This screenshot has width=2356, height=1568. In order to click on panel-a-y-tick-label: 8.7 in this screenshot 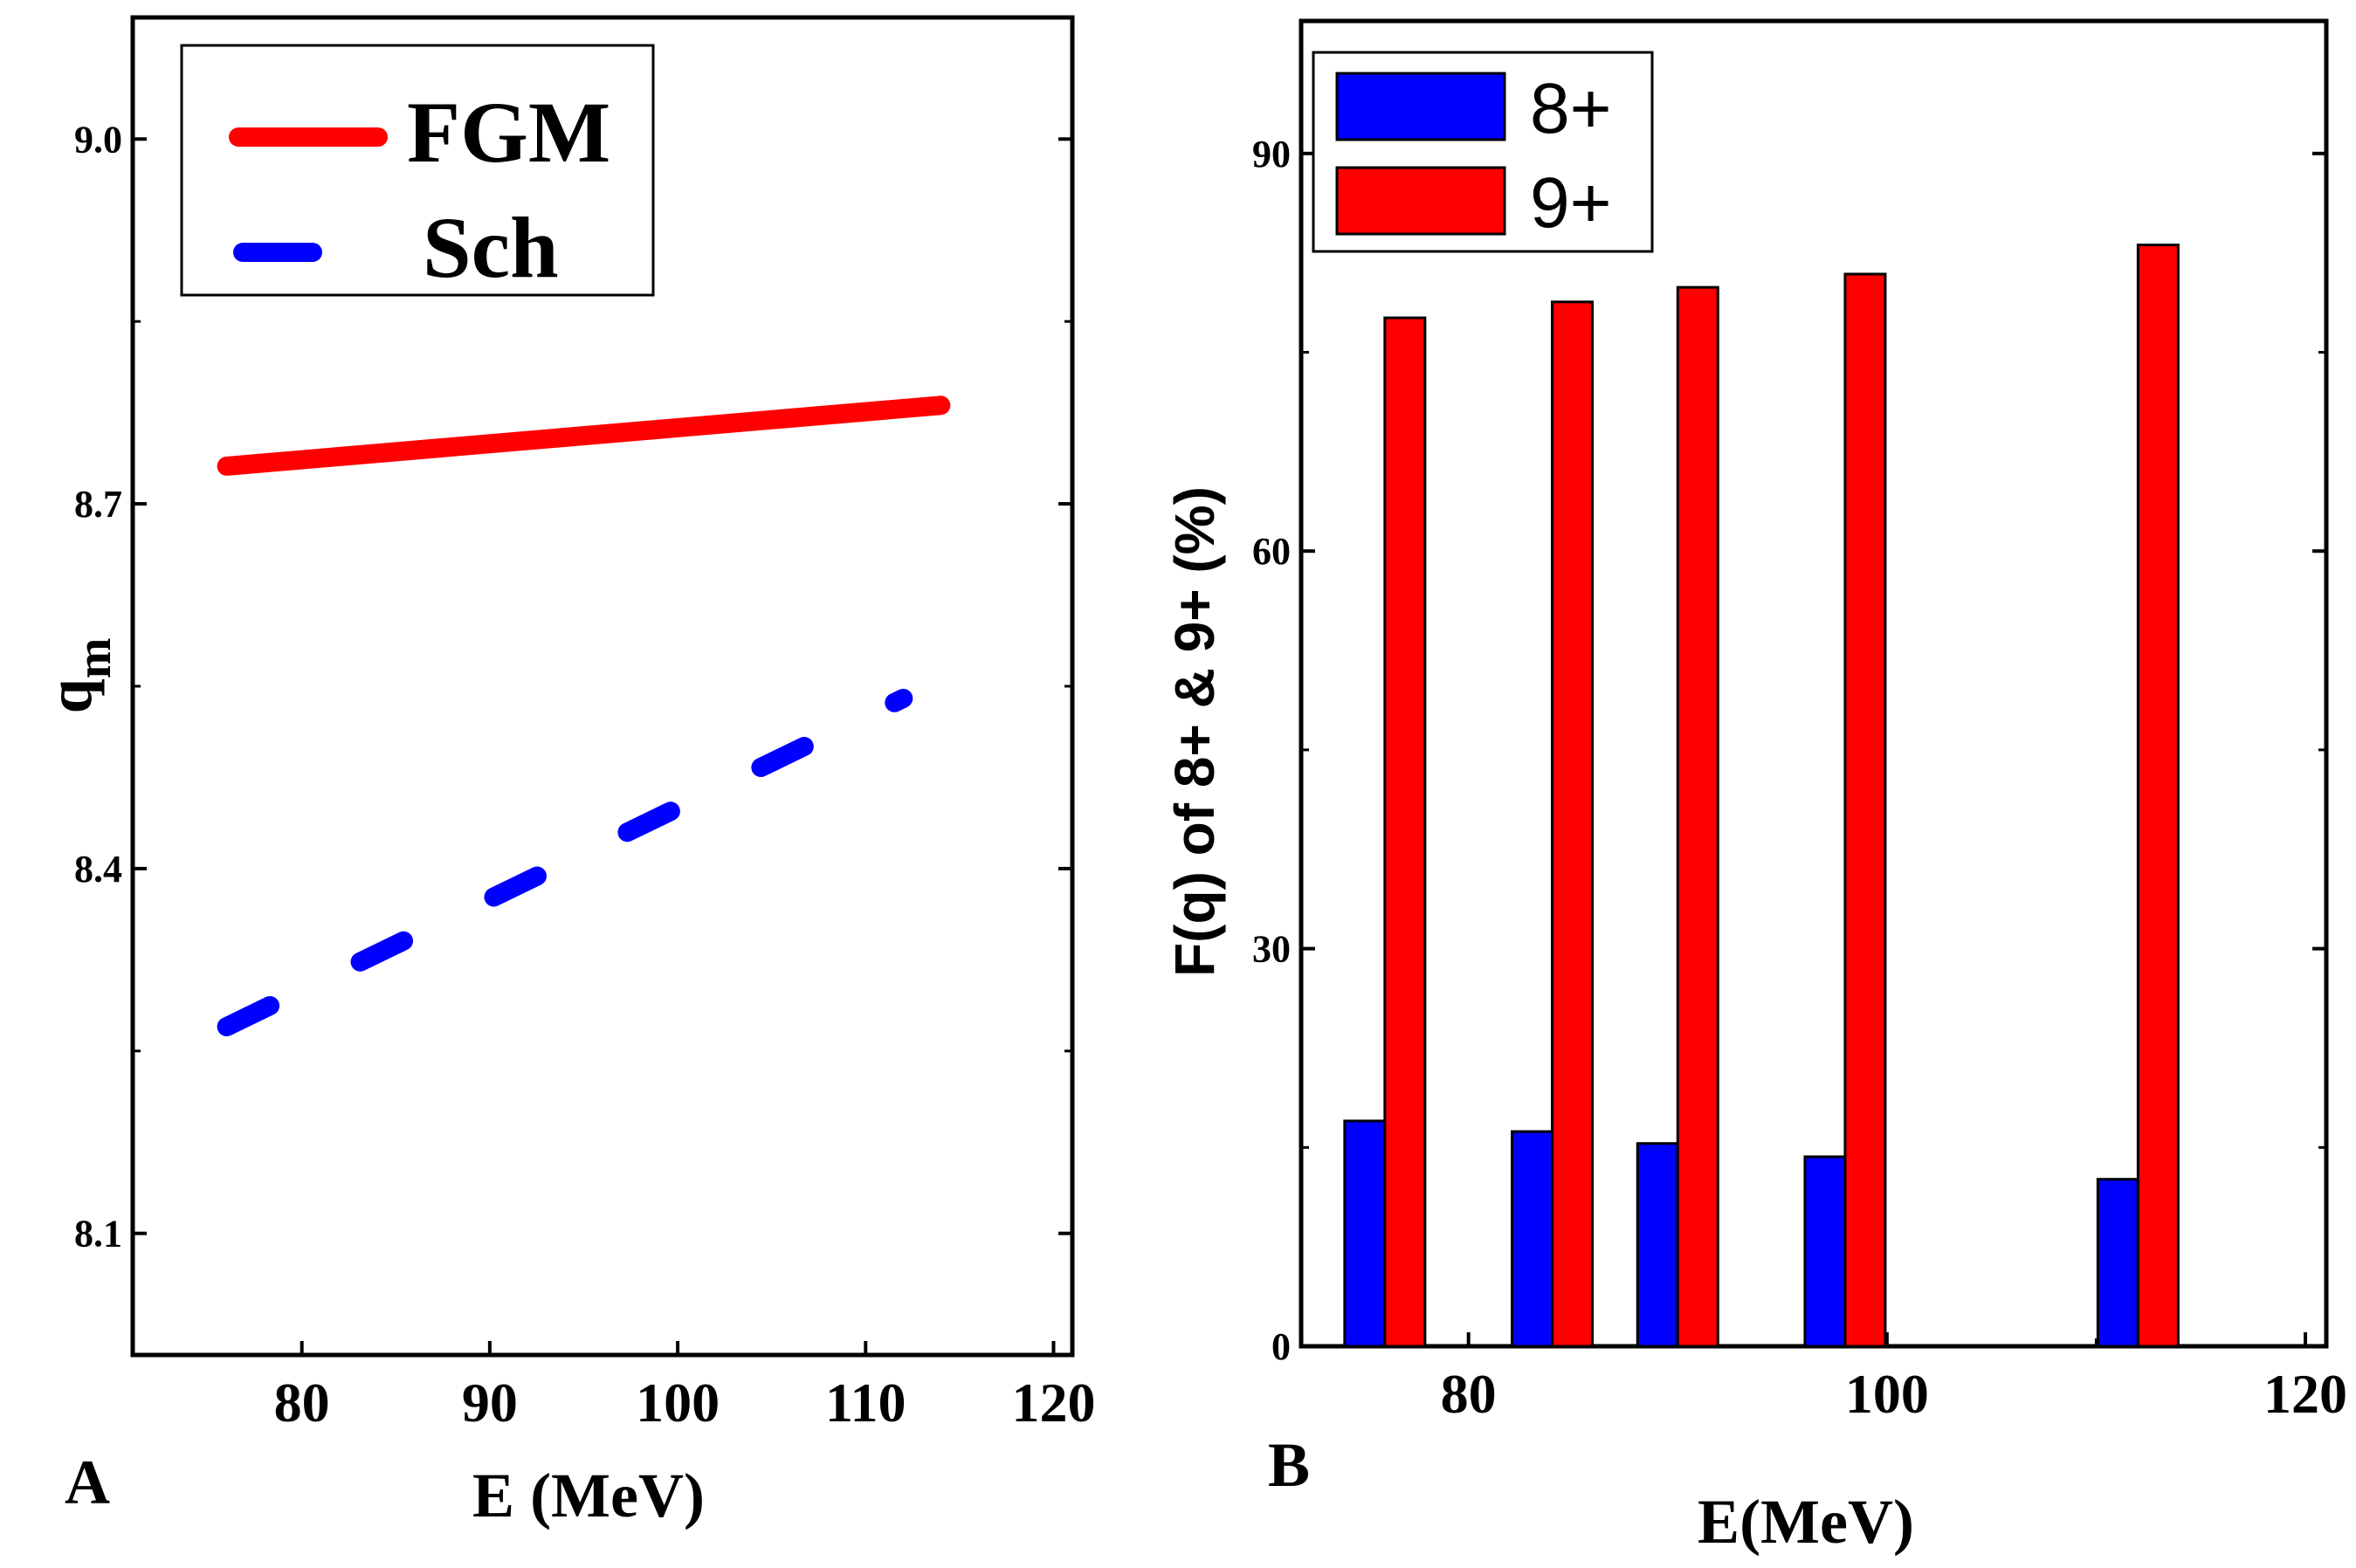, I will do `click(98, 505)`.